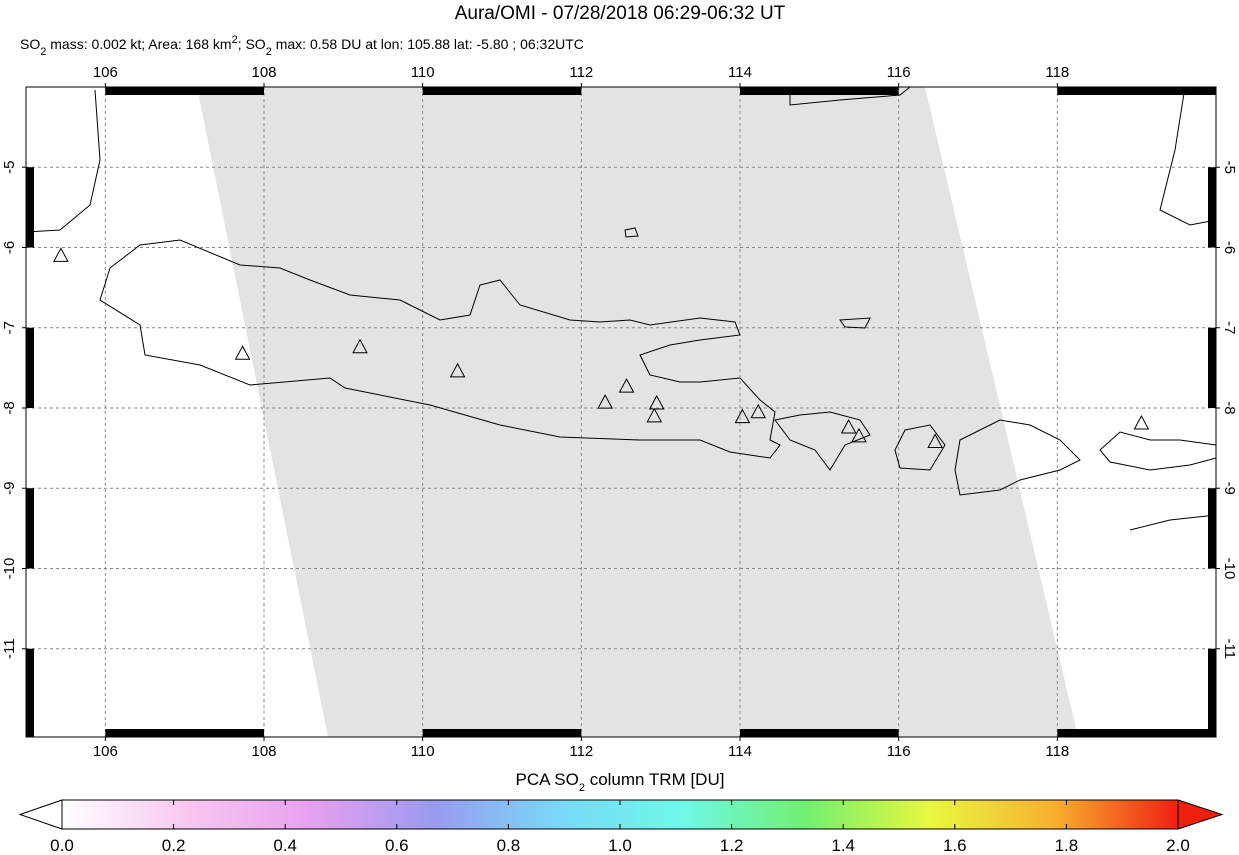 Image resolution: width=1239 pixels, height=855 pixels. What do you see at coordinates (397, 845) in the screenshot?
I see `colorbar-tick-label: 0.6` at bounding box center [397, 845].